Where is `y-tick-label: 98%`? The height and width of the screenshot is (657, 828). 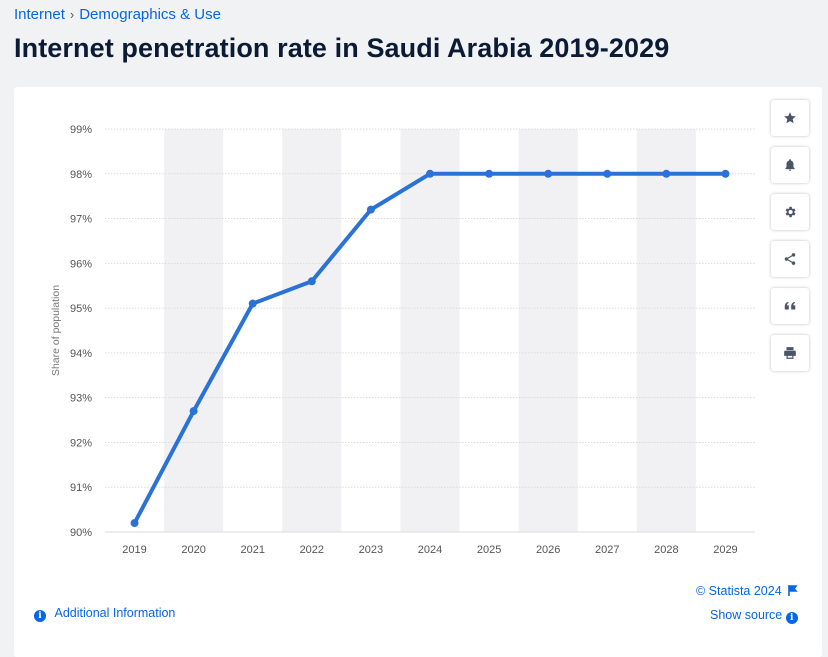
y-tick-label: 98% is located at coordinates (81, 175).